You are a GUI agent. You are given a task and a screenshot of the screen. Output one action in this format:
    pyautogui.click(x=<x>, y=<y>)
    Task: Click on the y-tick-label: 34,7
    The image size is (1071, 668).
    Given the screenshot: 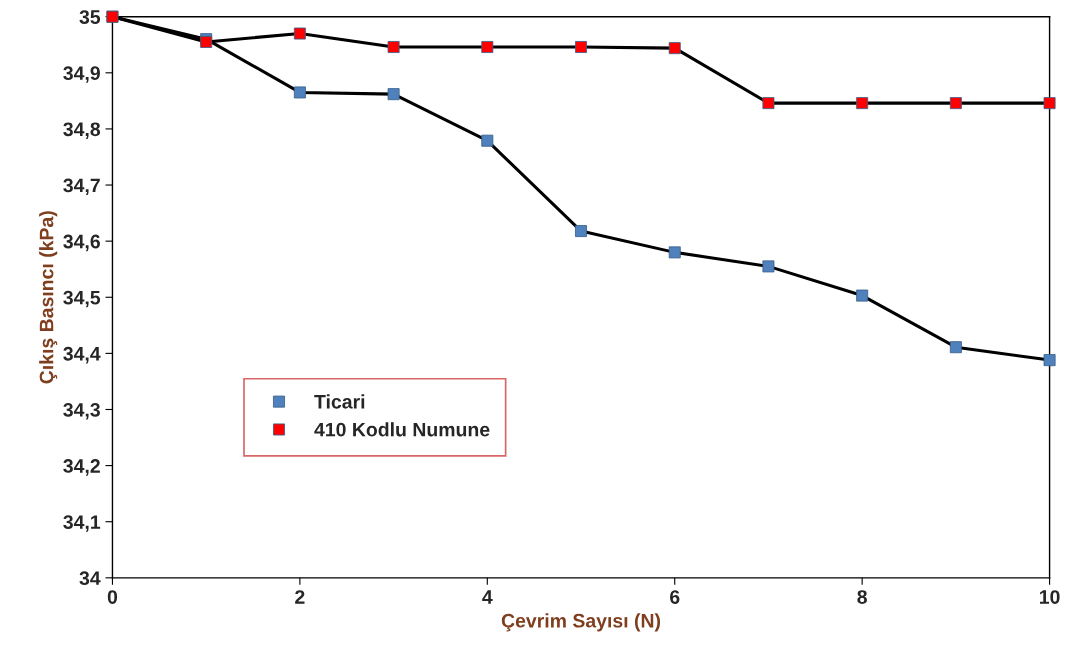 What is the action you would take?
    pyautogui.click(x=81, y=187)
    